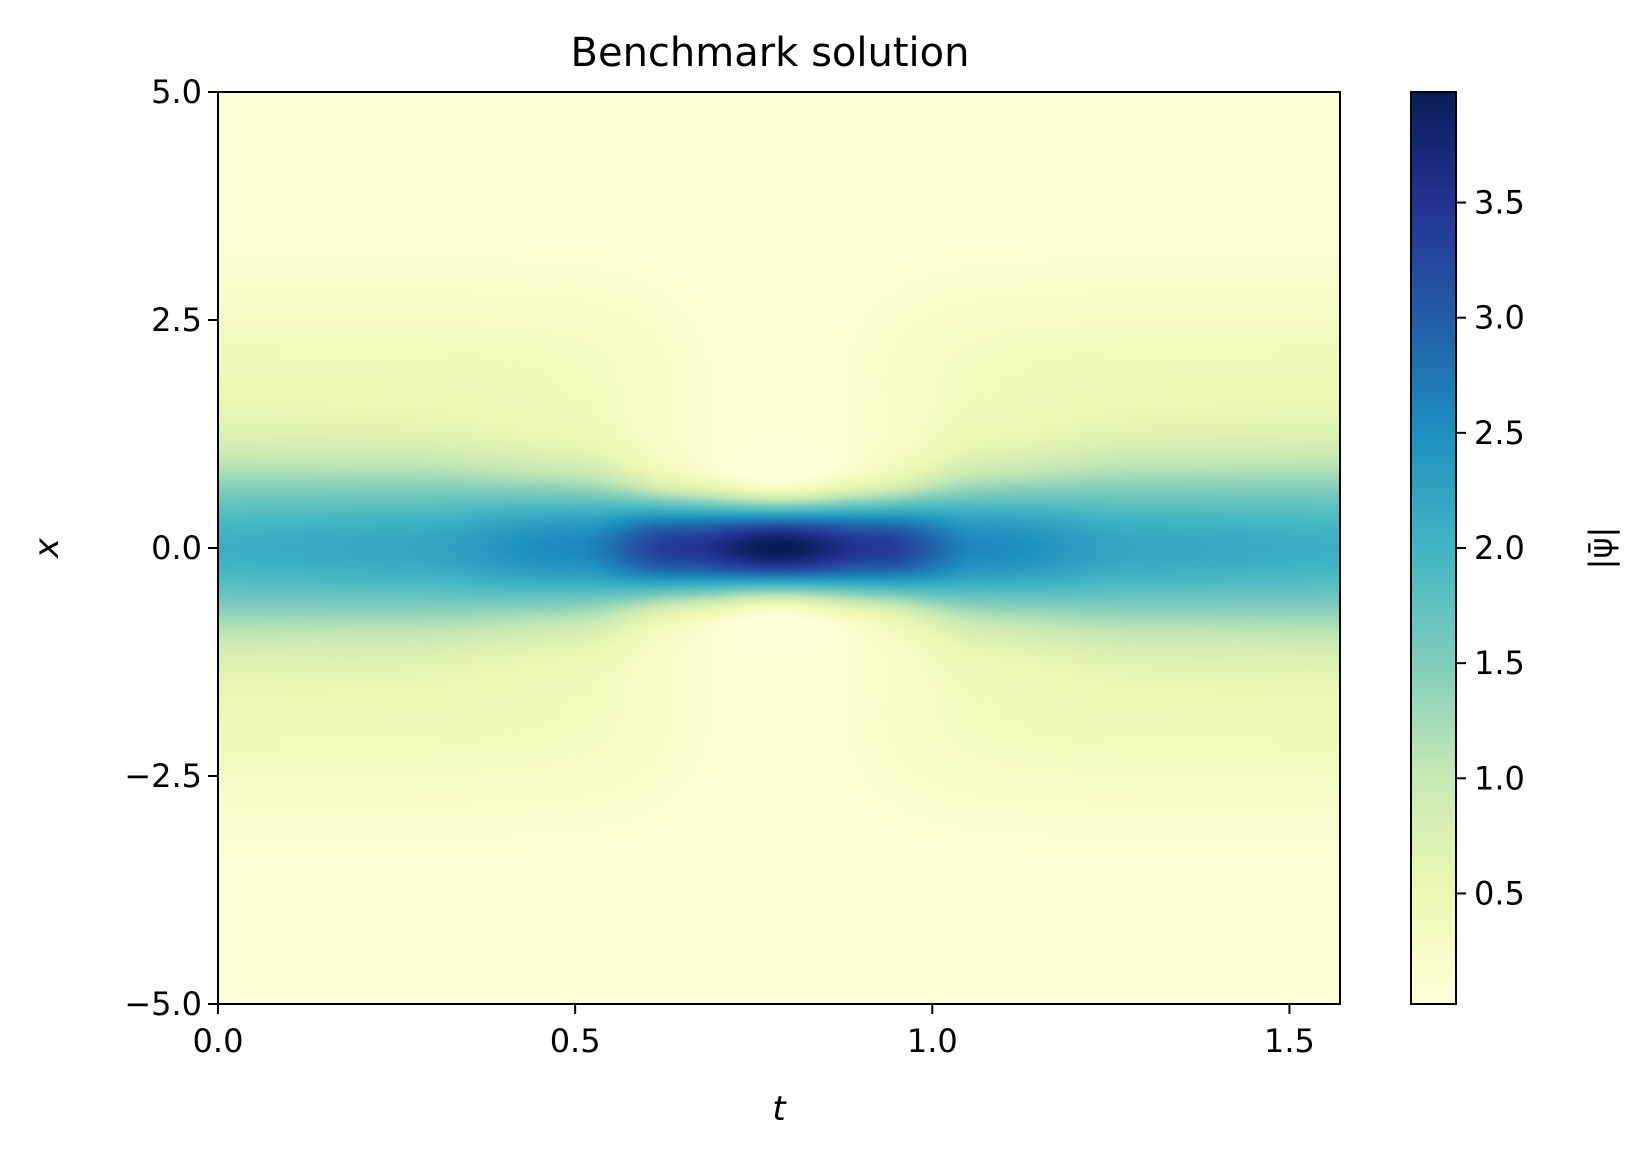  Describe the element at coordinates (1499, 433) in the screenshot. I see `colorbar-tick-label: 2.5` at that location.